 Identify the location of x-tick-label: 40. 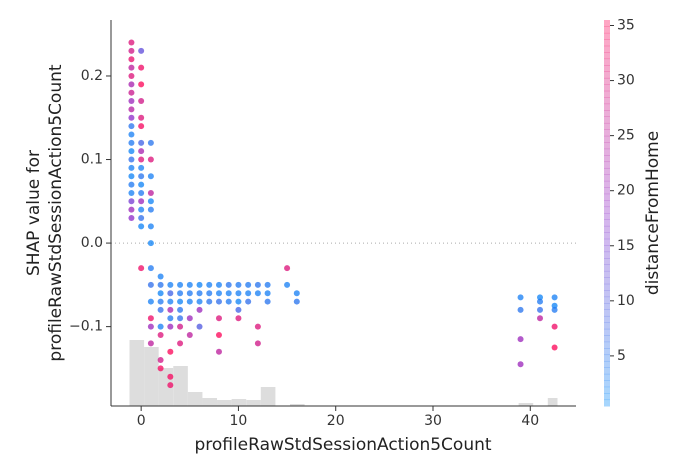
(530, 421).